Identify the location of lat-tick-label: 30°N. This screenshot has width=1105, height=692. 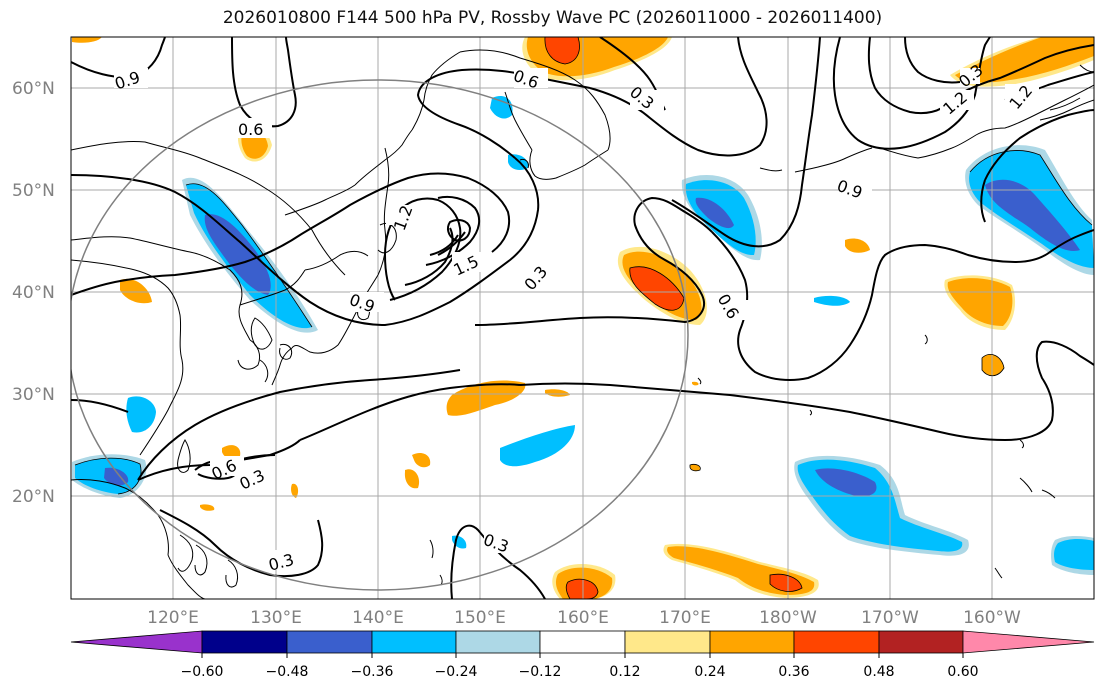
(33, 395).